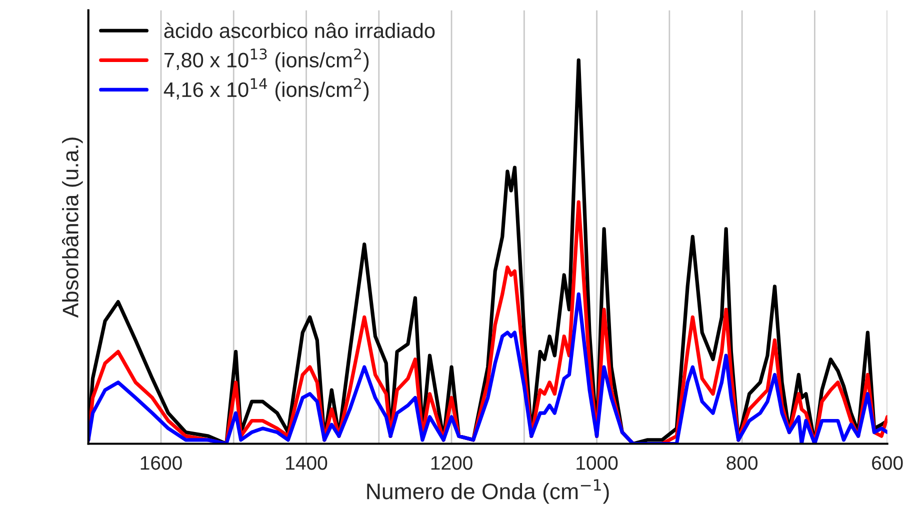 This screenshot has width=911, height=516. I want to click on x-tick-label: 1600, so click(161, 463).